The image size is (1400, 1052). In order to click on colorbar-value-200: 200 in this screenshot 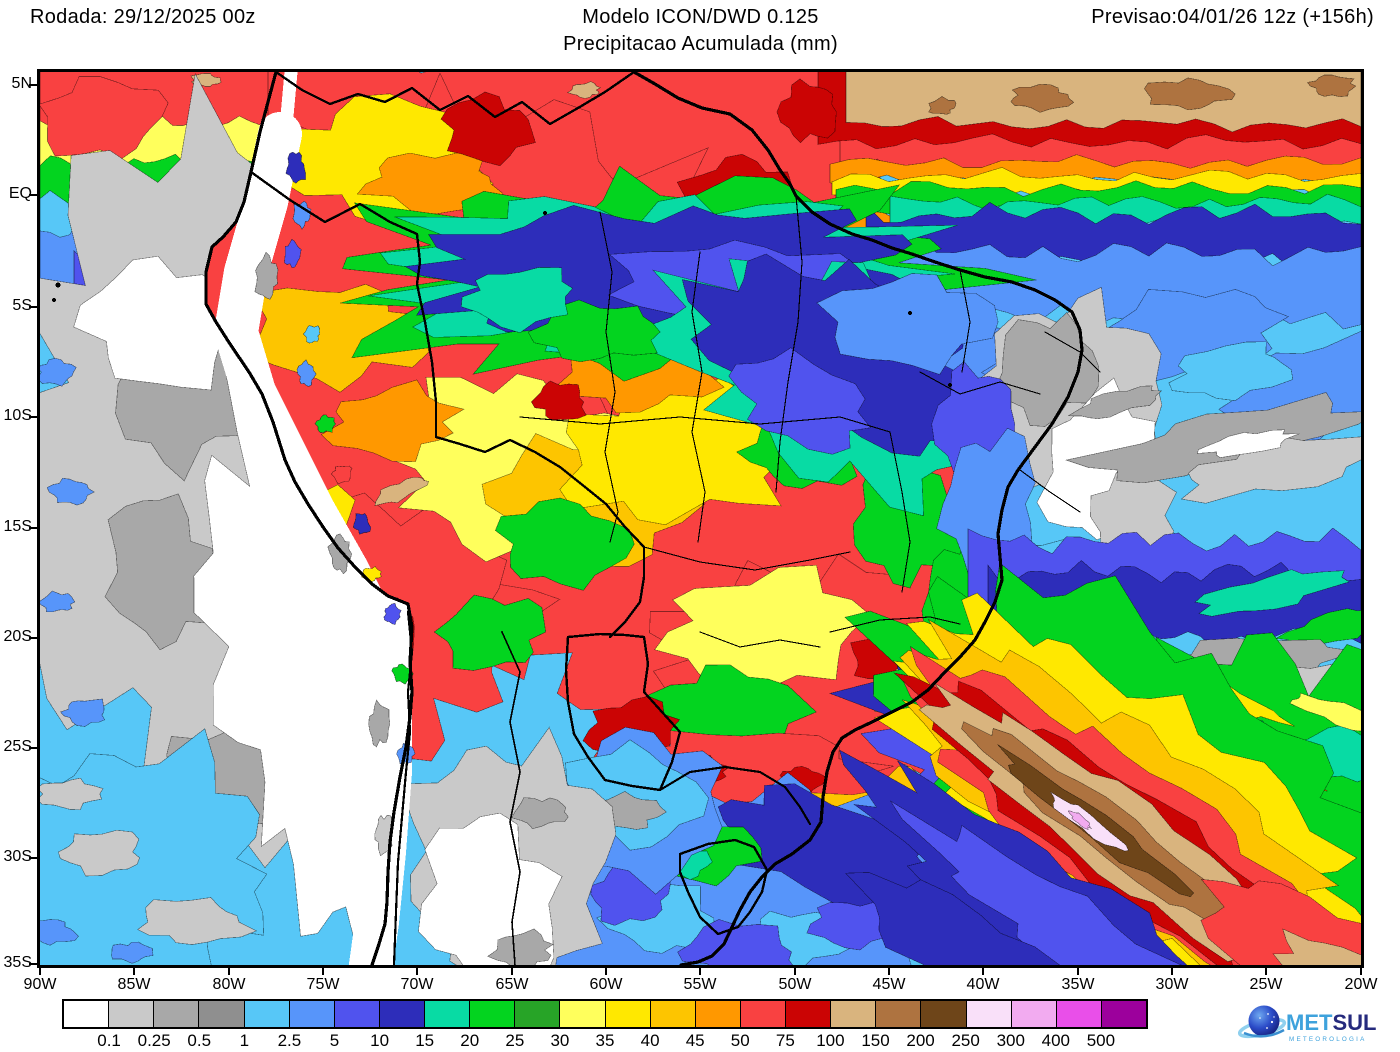, I will do `click(920, 1040)`.